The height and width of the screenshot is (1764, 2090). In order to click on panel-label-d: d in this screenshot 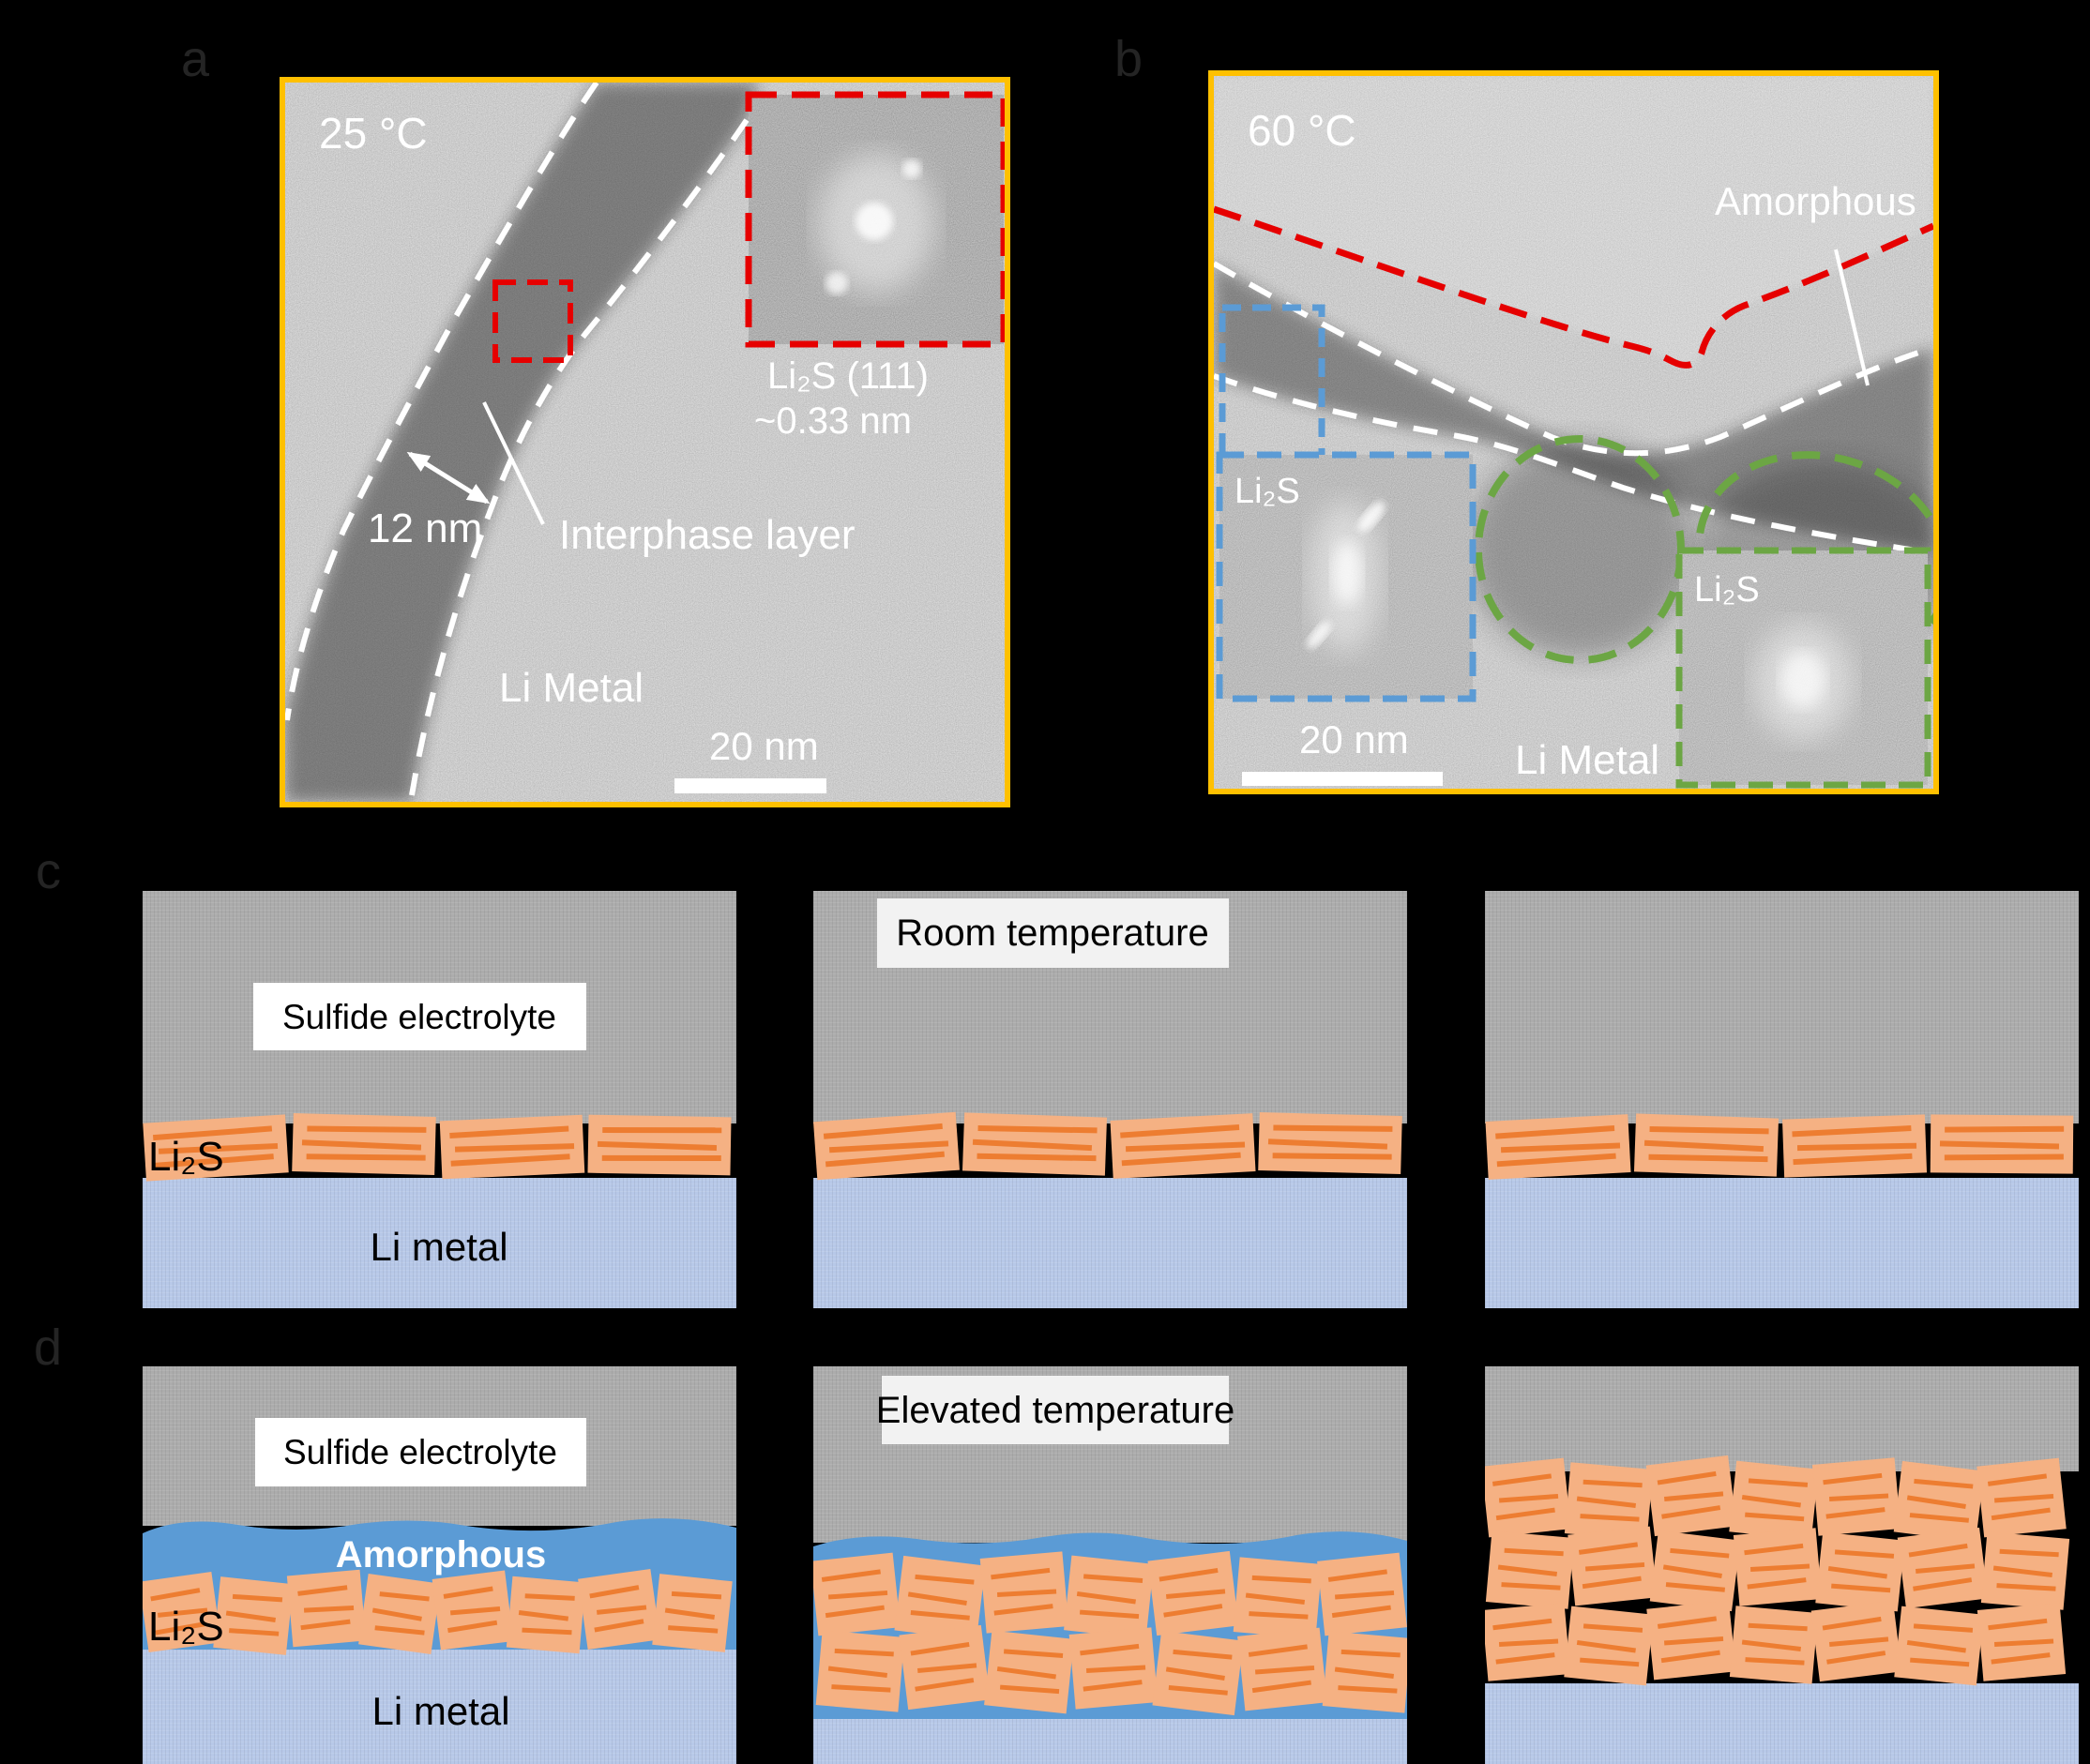, I will do `click(48, 1347)`.